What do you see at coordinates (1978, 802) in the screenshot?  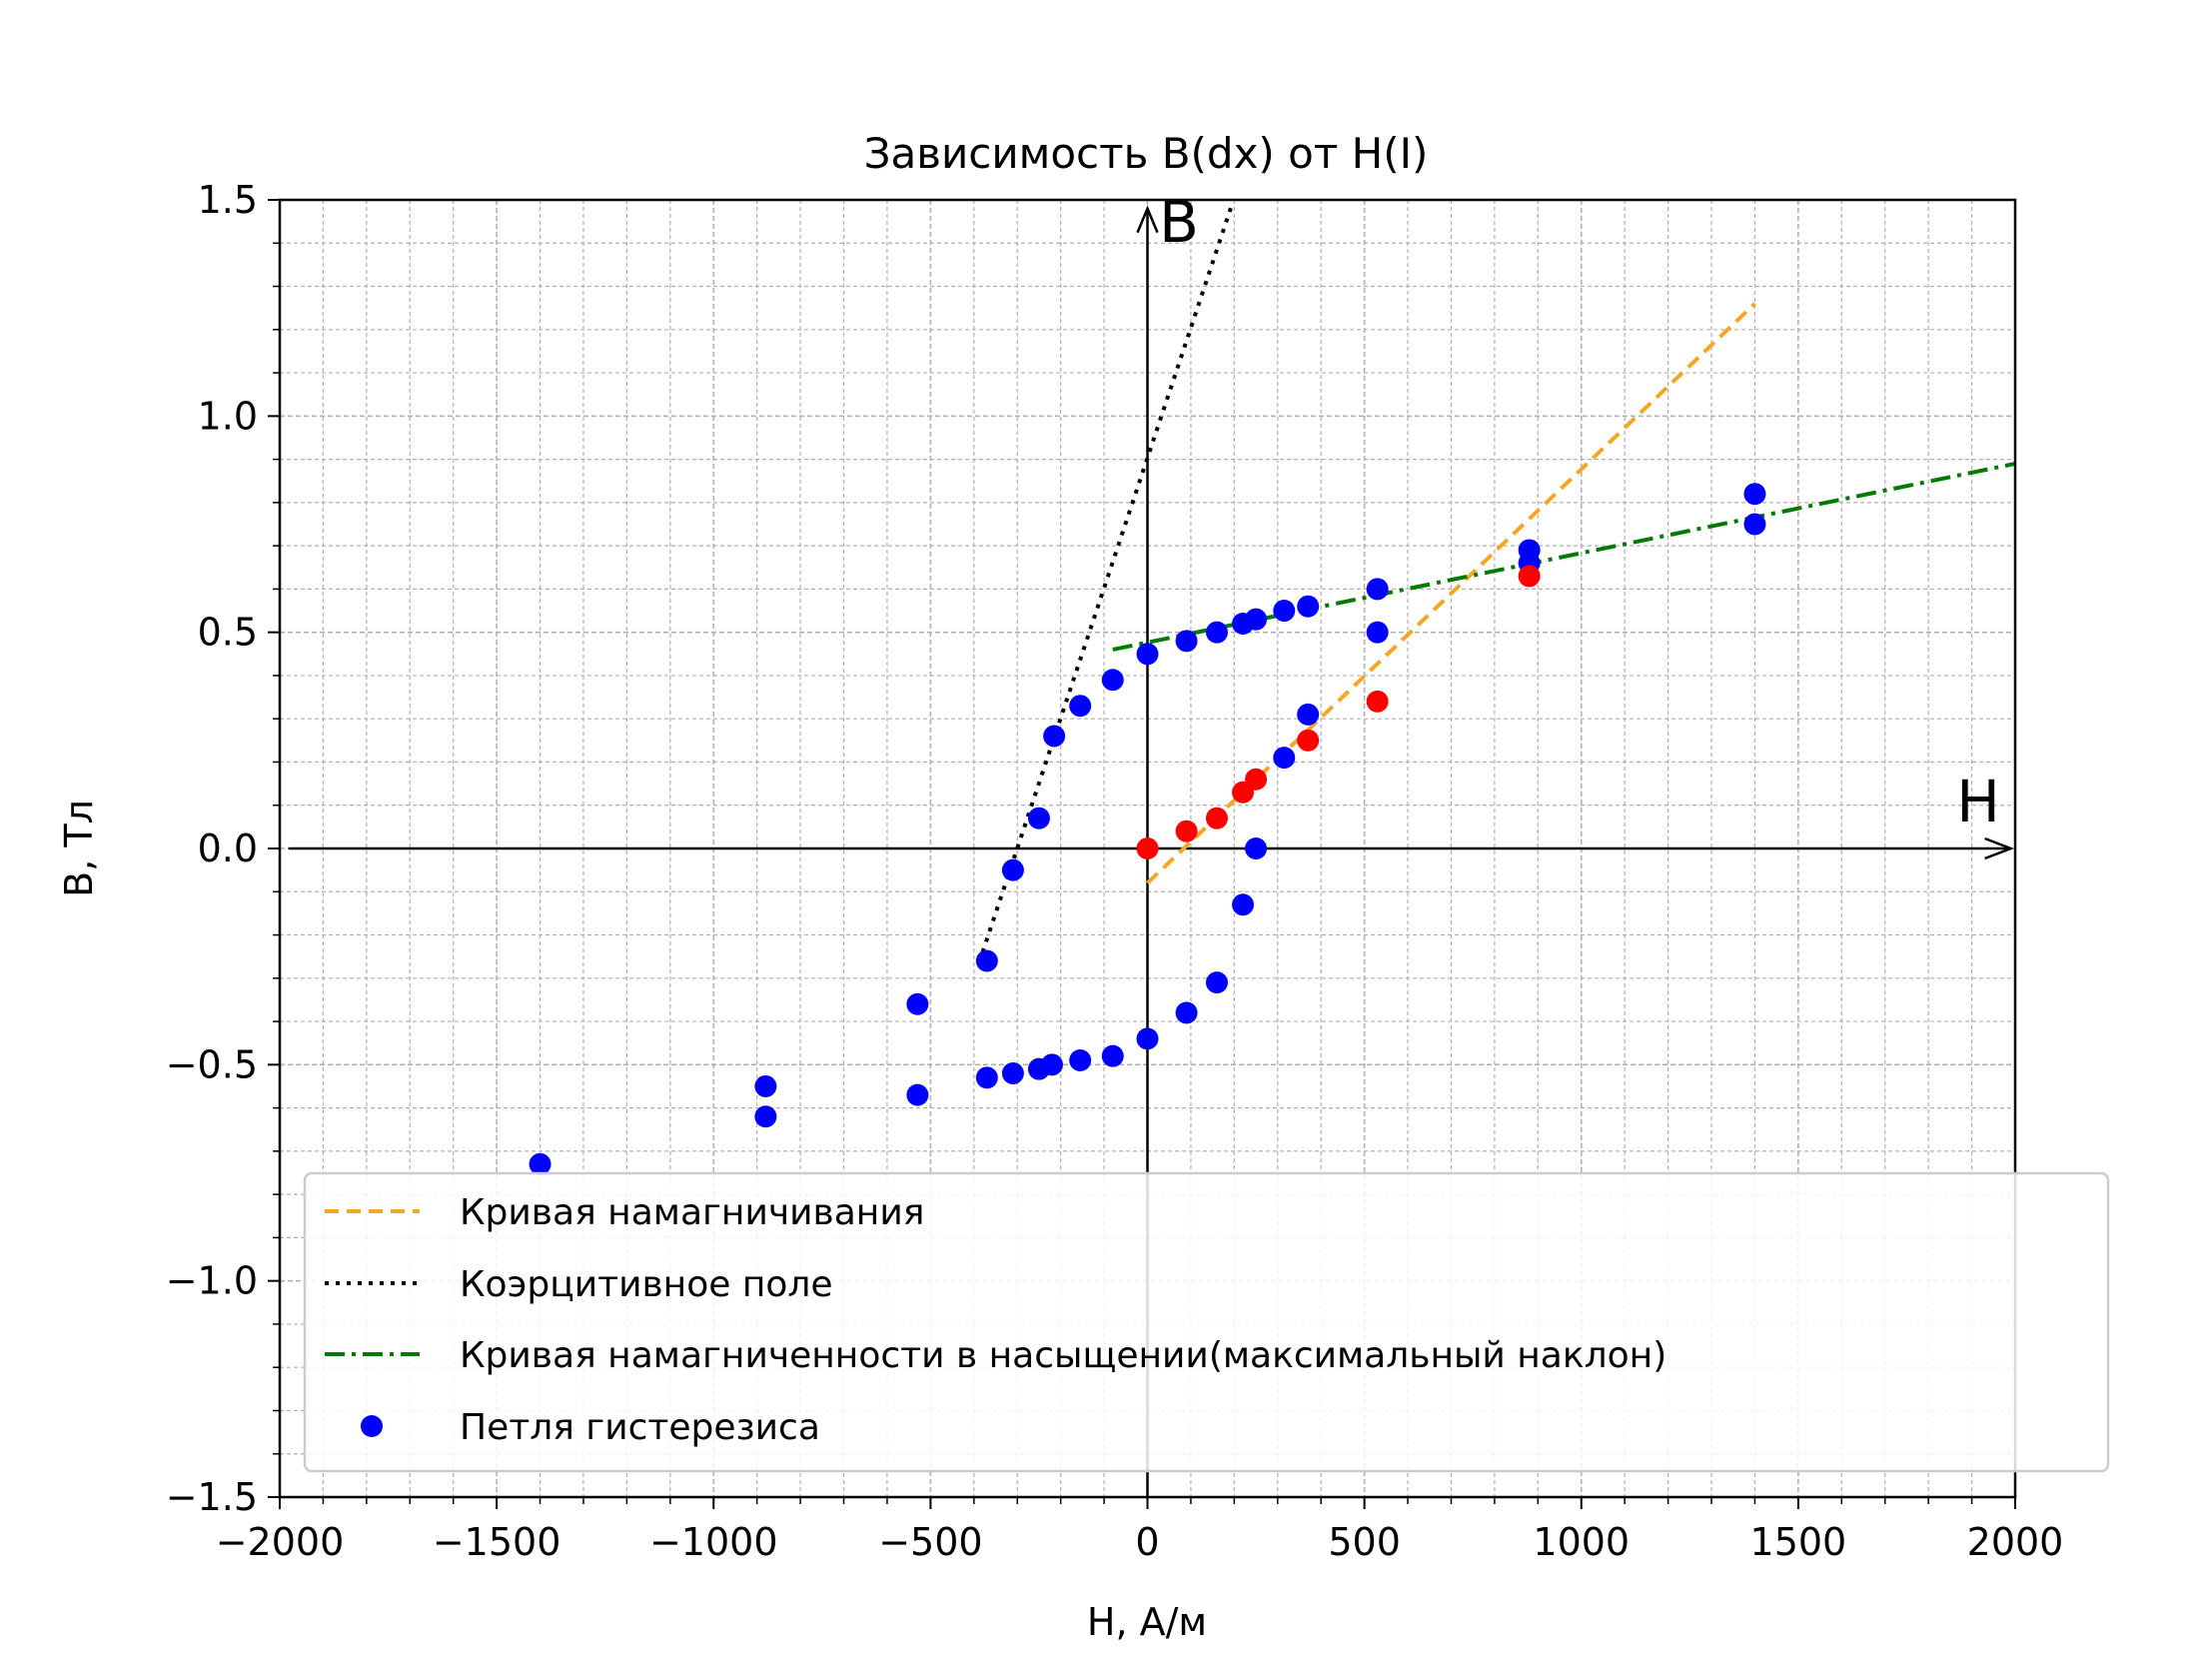 I see `x-axis-arrow-label: H` at bounding box center [1978, 802].